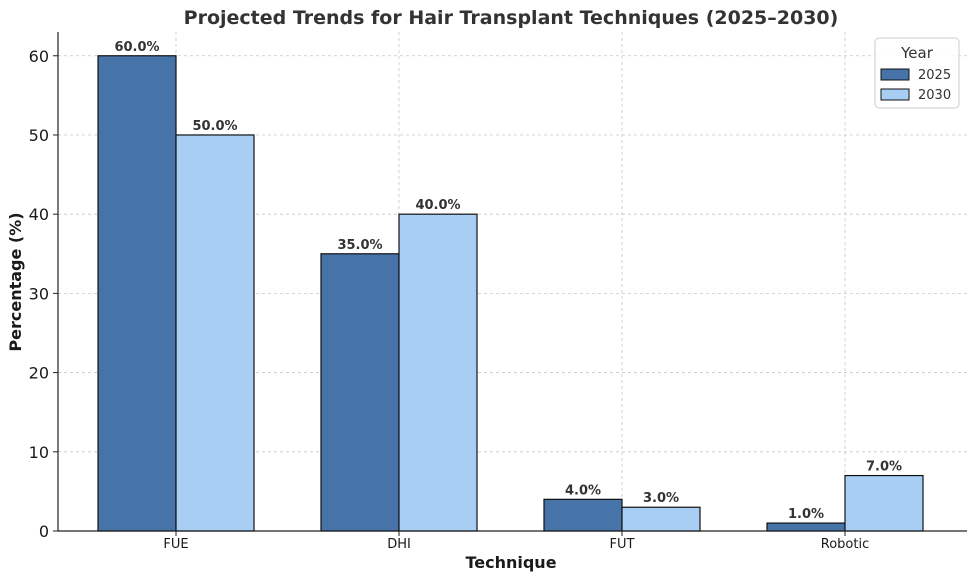 The image size is (975, 582). I want to click on y-tick-label: 30, so click(39, 293).